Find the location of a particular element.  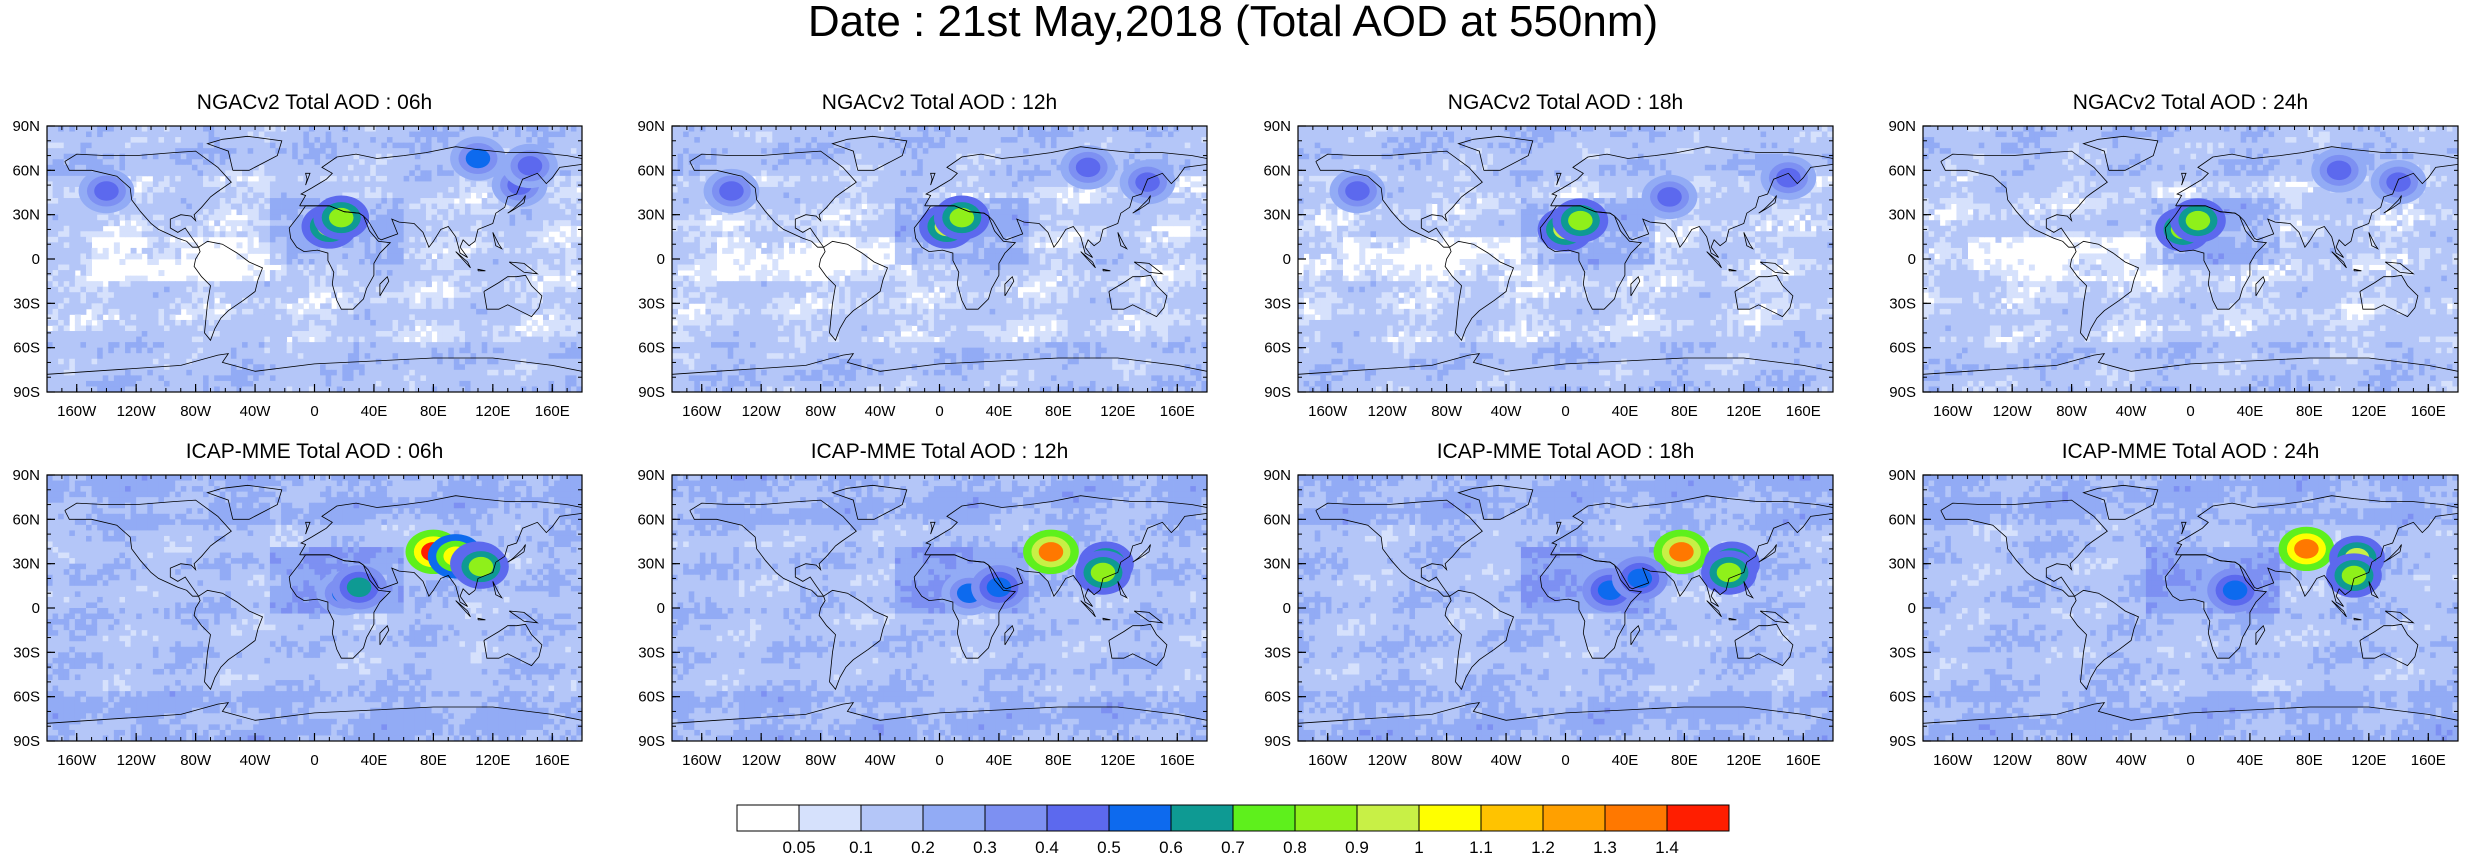

panel-title: NGACv2 Total AOD : 06h is located at coordinates (314, 103).